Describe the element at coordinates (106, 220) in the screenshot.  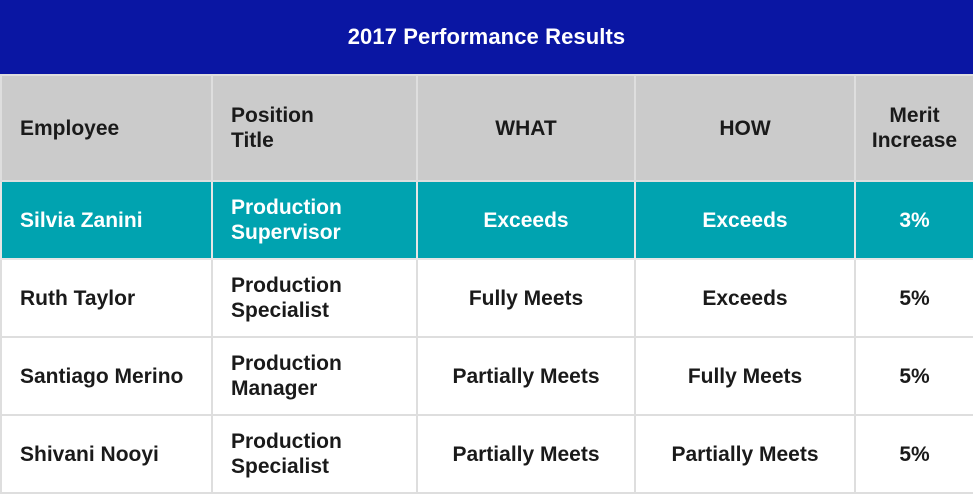
I see `cell-employee: Silvia Zanini` at that location.